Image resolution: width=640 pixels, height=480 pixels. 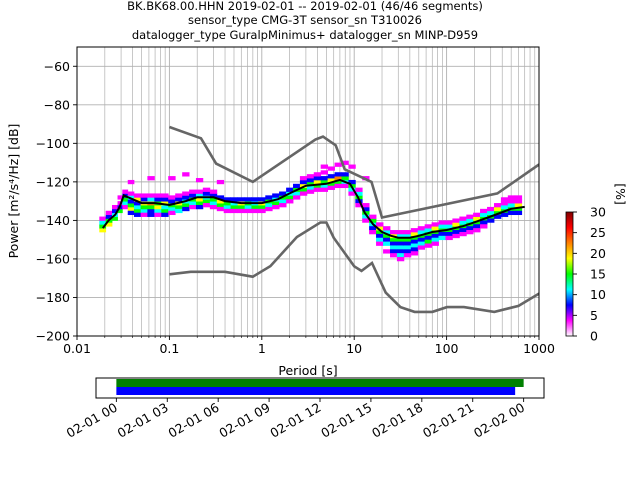 What do you see at coordinates (598, 294) in the screenshot?
I see `colorbar-tick-label: 10` at bounding box center [598, 294].